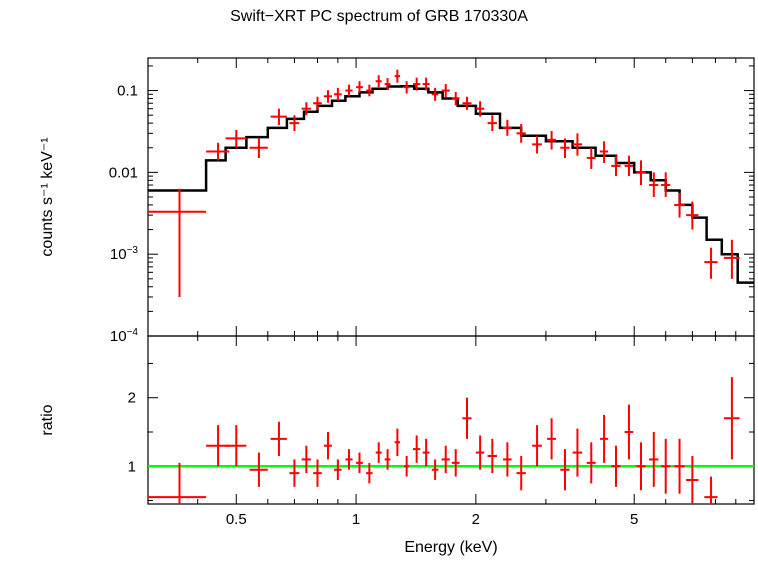  I want to click on x-tick-label: 1, so click(356, 519).